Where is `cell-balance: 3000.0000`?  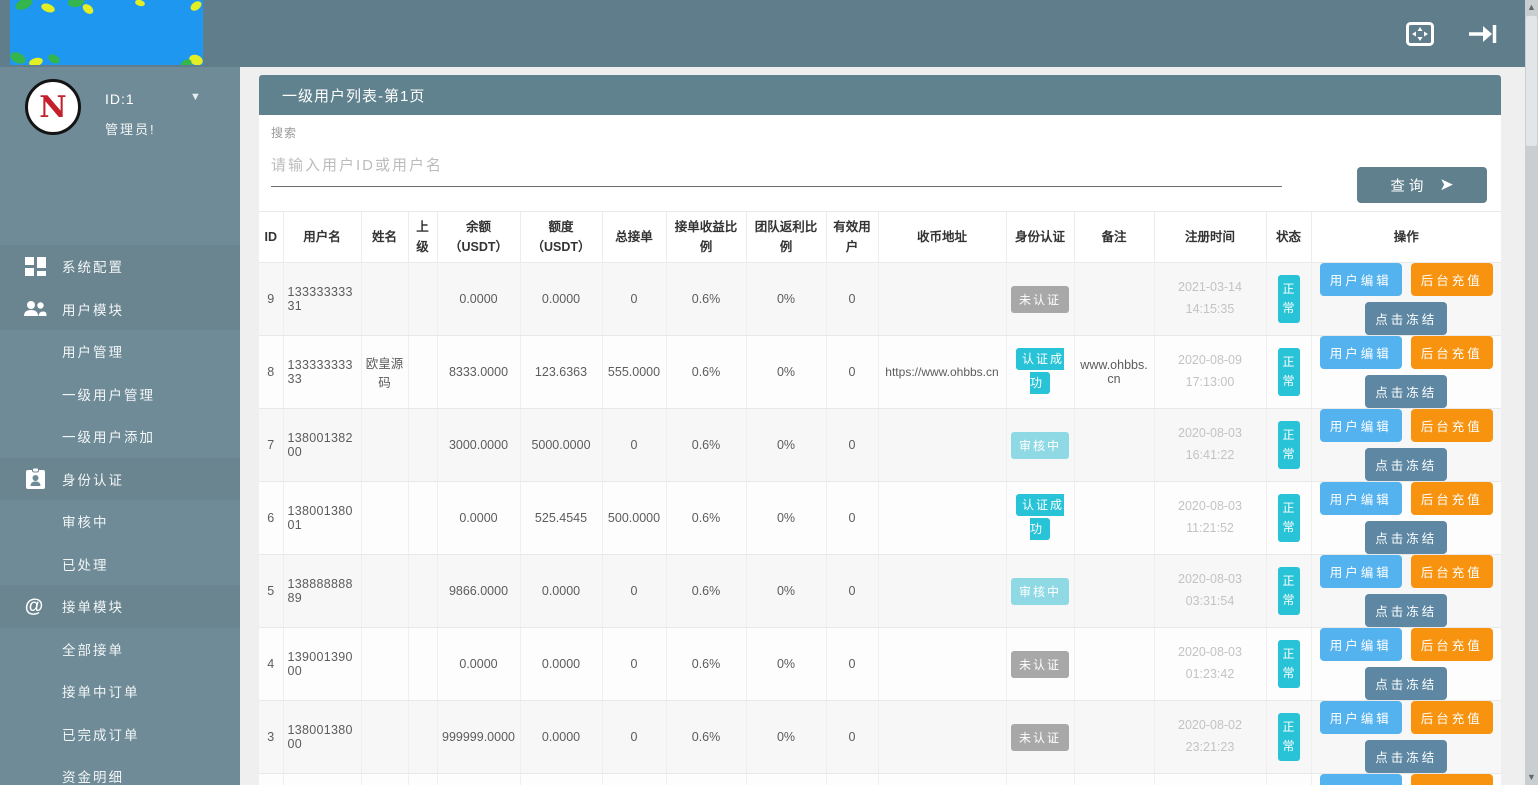
cell-balance: 3000.0000 is located at coordinates (479, 445).